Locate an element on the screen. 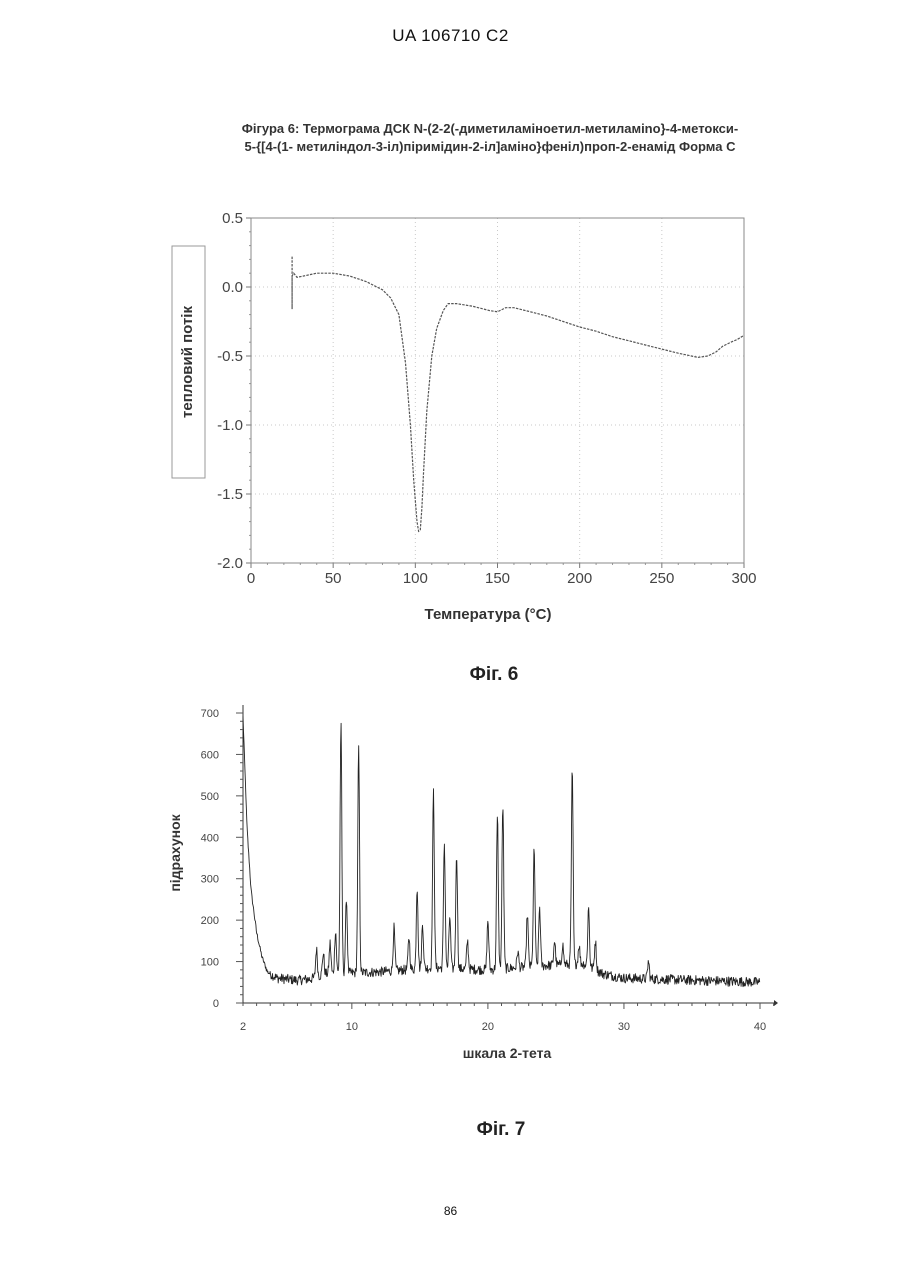 The height and width of the screenshot is (1273, 901). dsc-series-line is located at coordinates (518, 394).